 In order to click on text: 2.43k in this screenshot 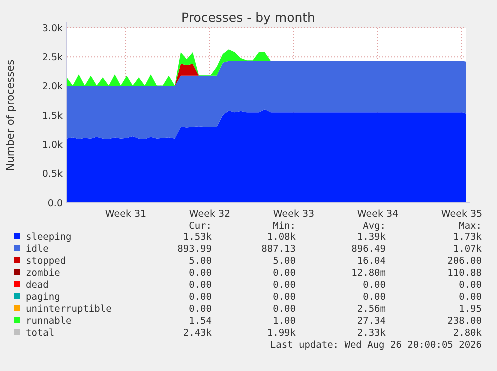, I will do `click(197, 333)`.